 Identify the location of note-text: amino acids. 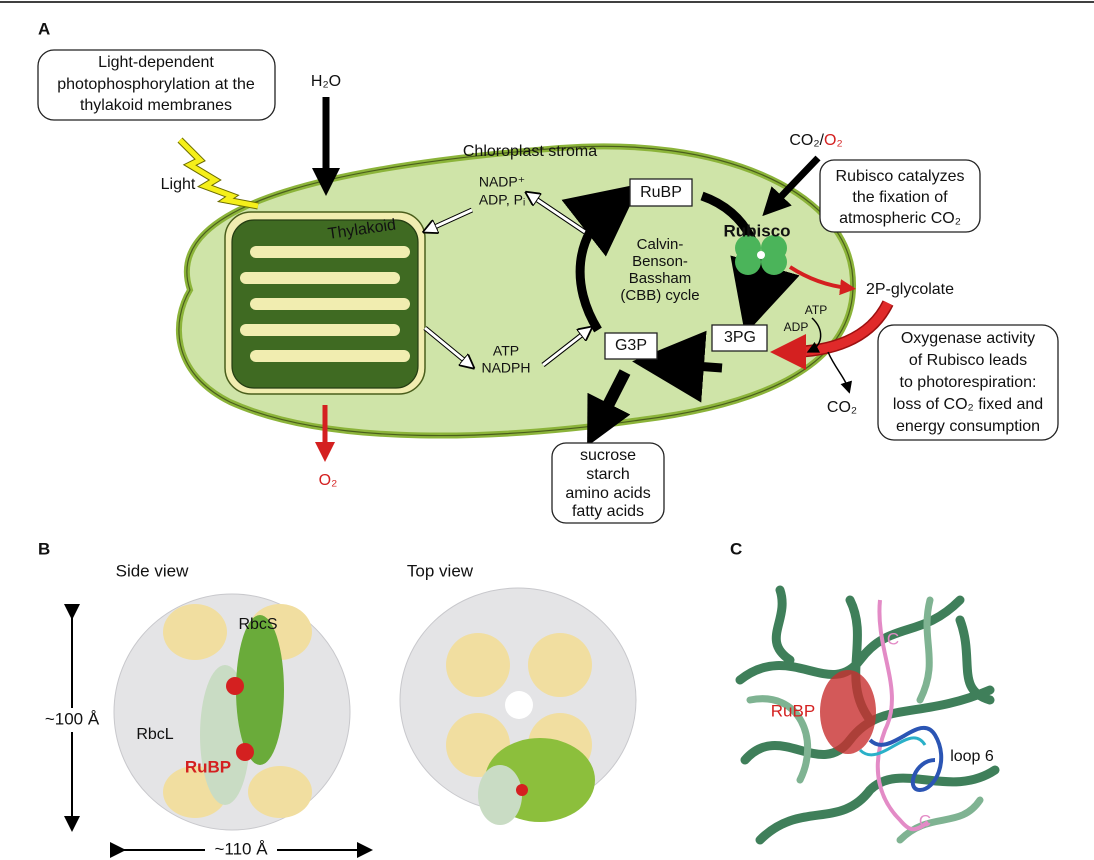
(607, 493).